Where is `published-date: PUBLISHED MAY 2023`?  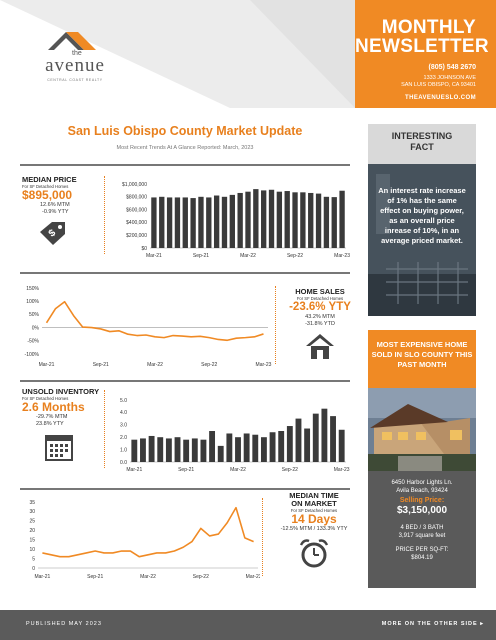 published-date: PUBLISHED MAY 2023 is located at coordinates (64, 624).